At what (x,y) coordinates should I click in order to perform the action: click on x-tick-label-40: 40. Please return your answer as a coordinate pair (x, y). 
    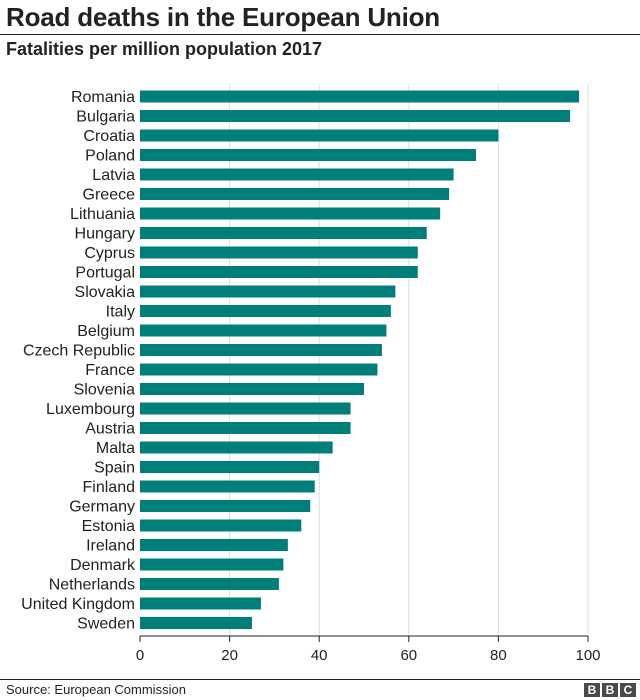
    Looking at the image, I should click on (319, 655).